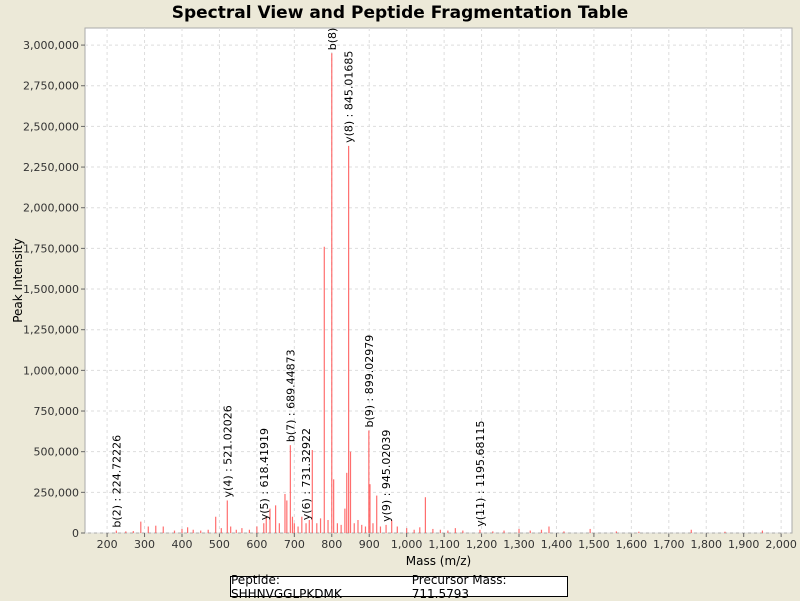  I want to click on y-tick-label: 750,000, so click(57, 411).